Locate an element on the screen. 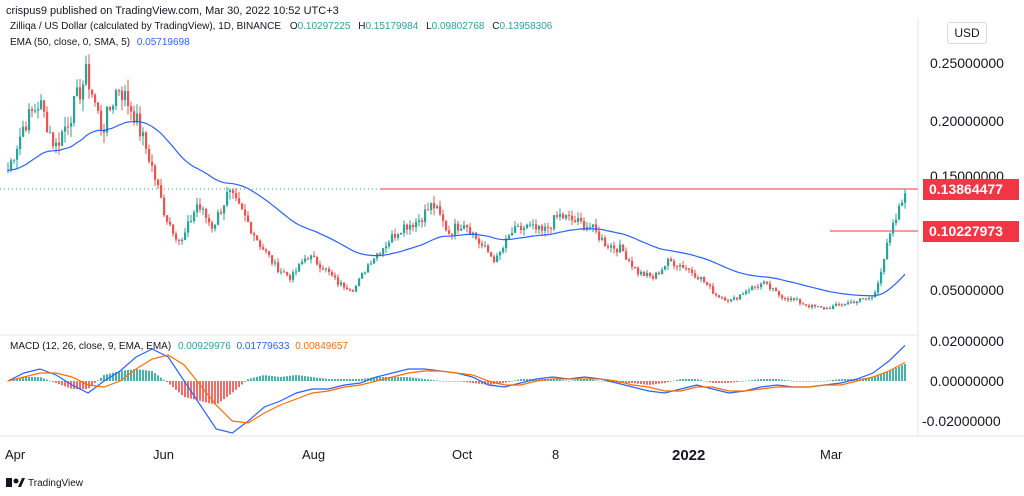  ohlc-close: C0.13958306 is located at coordinates (522, 26).